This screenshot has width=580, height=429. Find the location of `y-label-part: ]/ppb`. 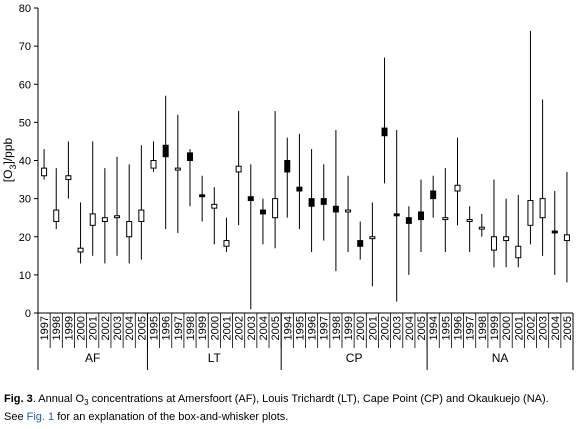

y-label-part: ]/ppb is located at coordinates (8, 150).